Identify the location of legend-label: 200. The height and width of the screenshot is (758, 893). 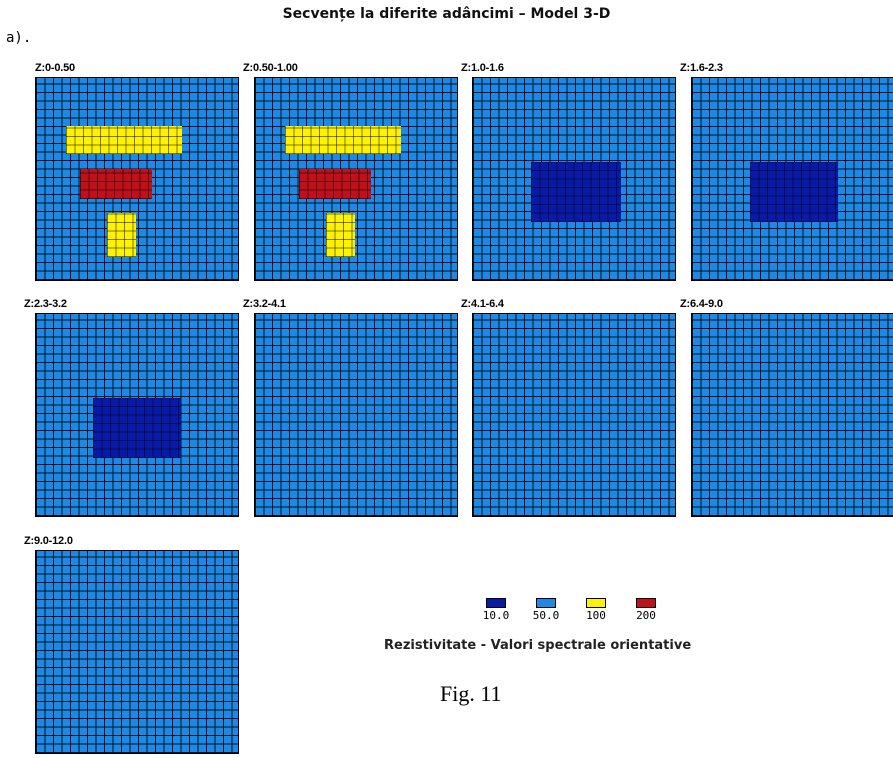
(646, 615).